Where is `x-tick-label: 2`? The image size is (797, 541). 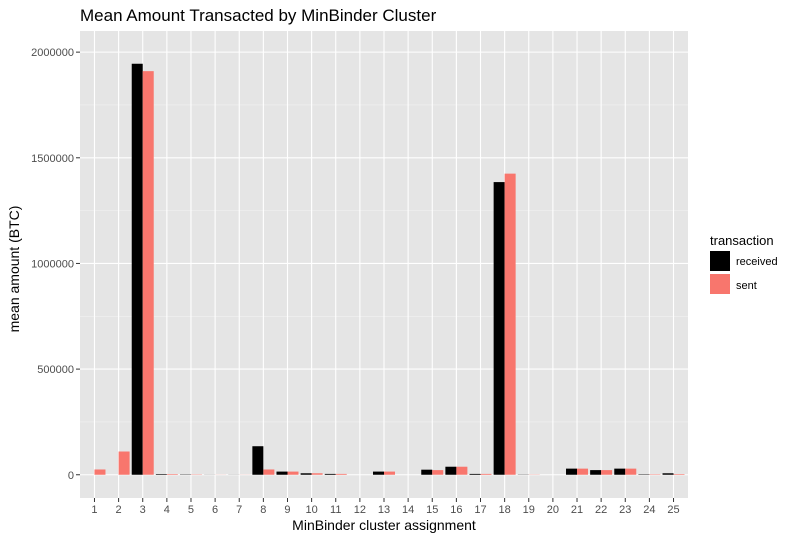
x-tick-label: 2 is located at coordinates (119, 510).